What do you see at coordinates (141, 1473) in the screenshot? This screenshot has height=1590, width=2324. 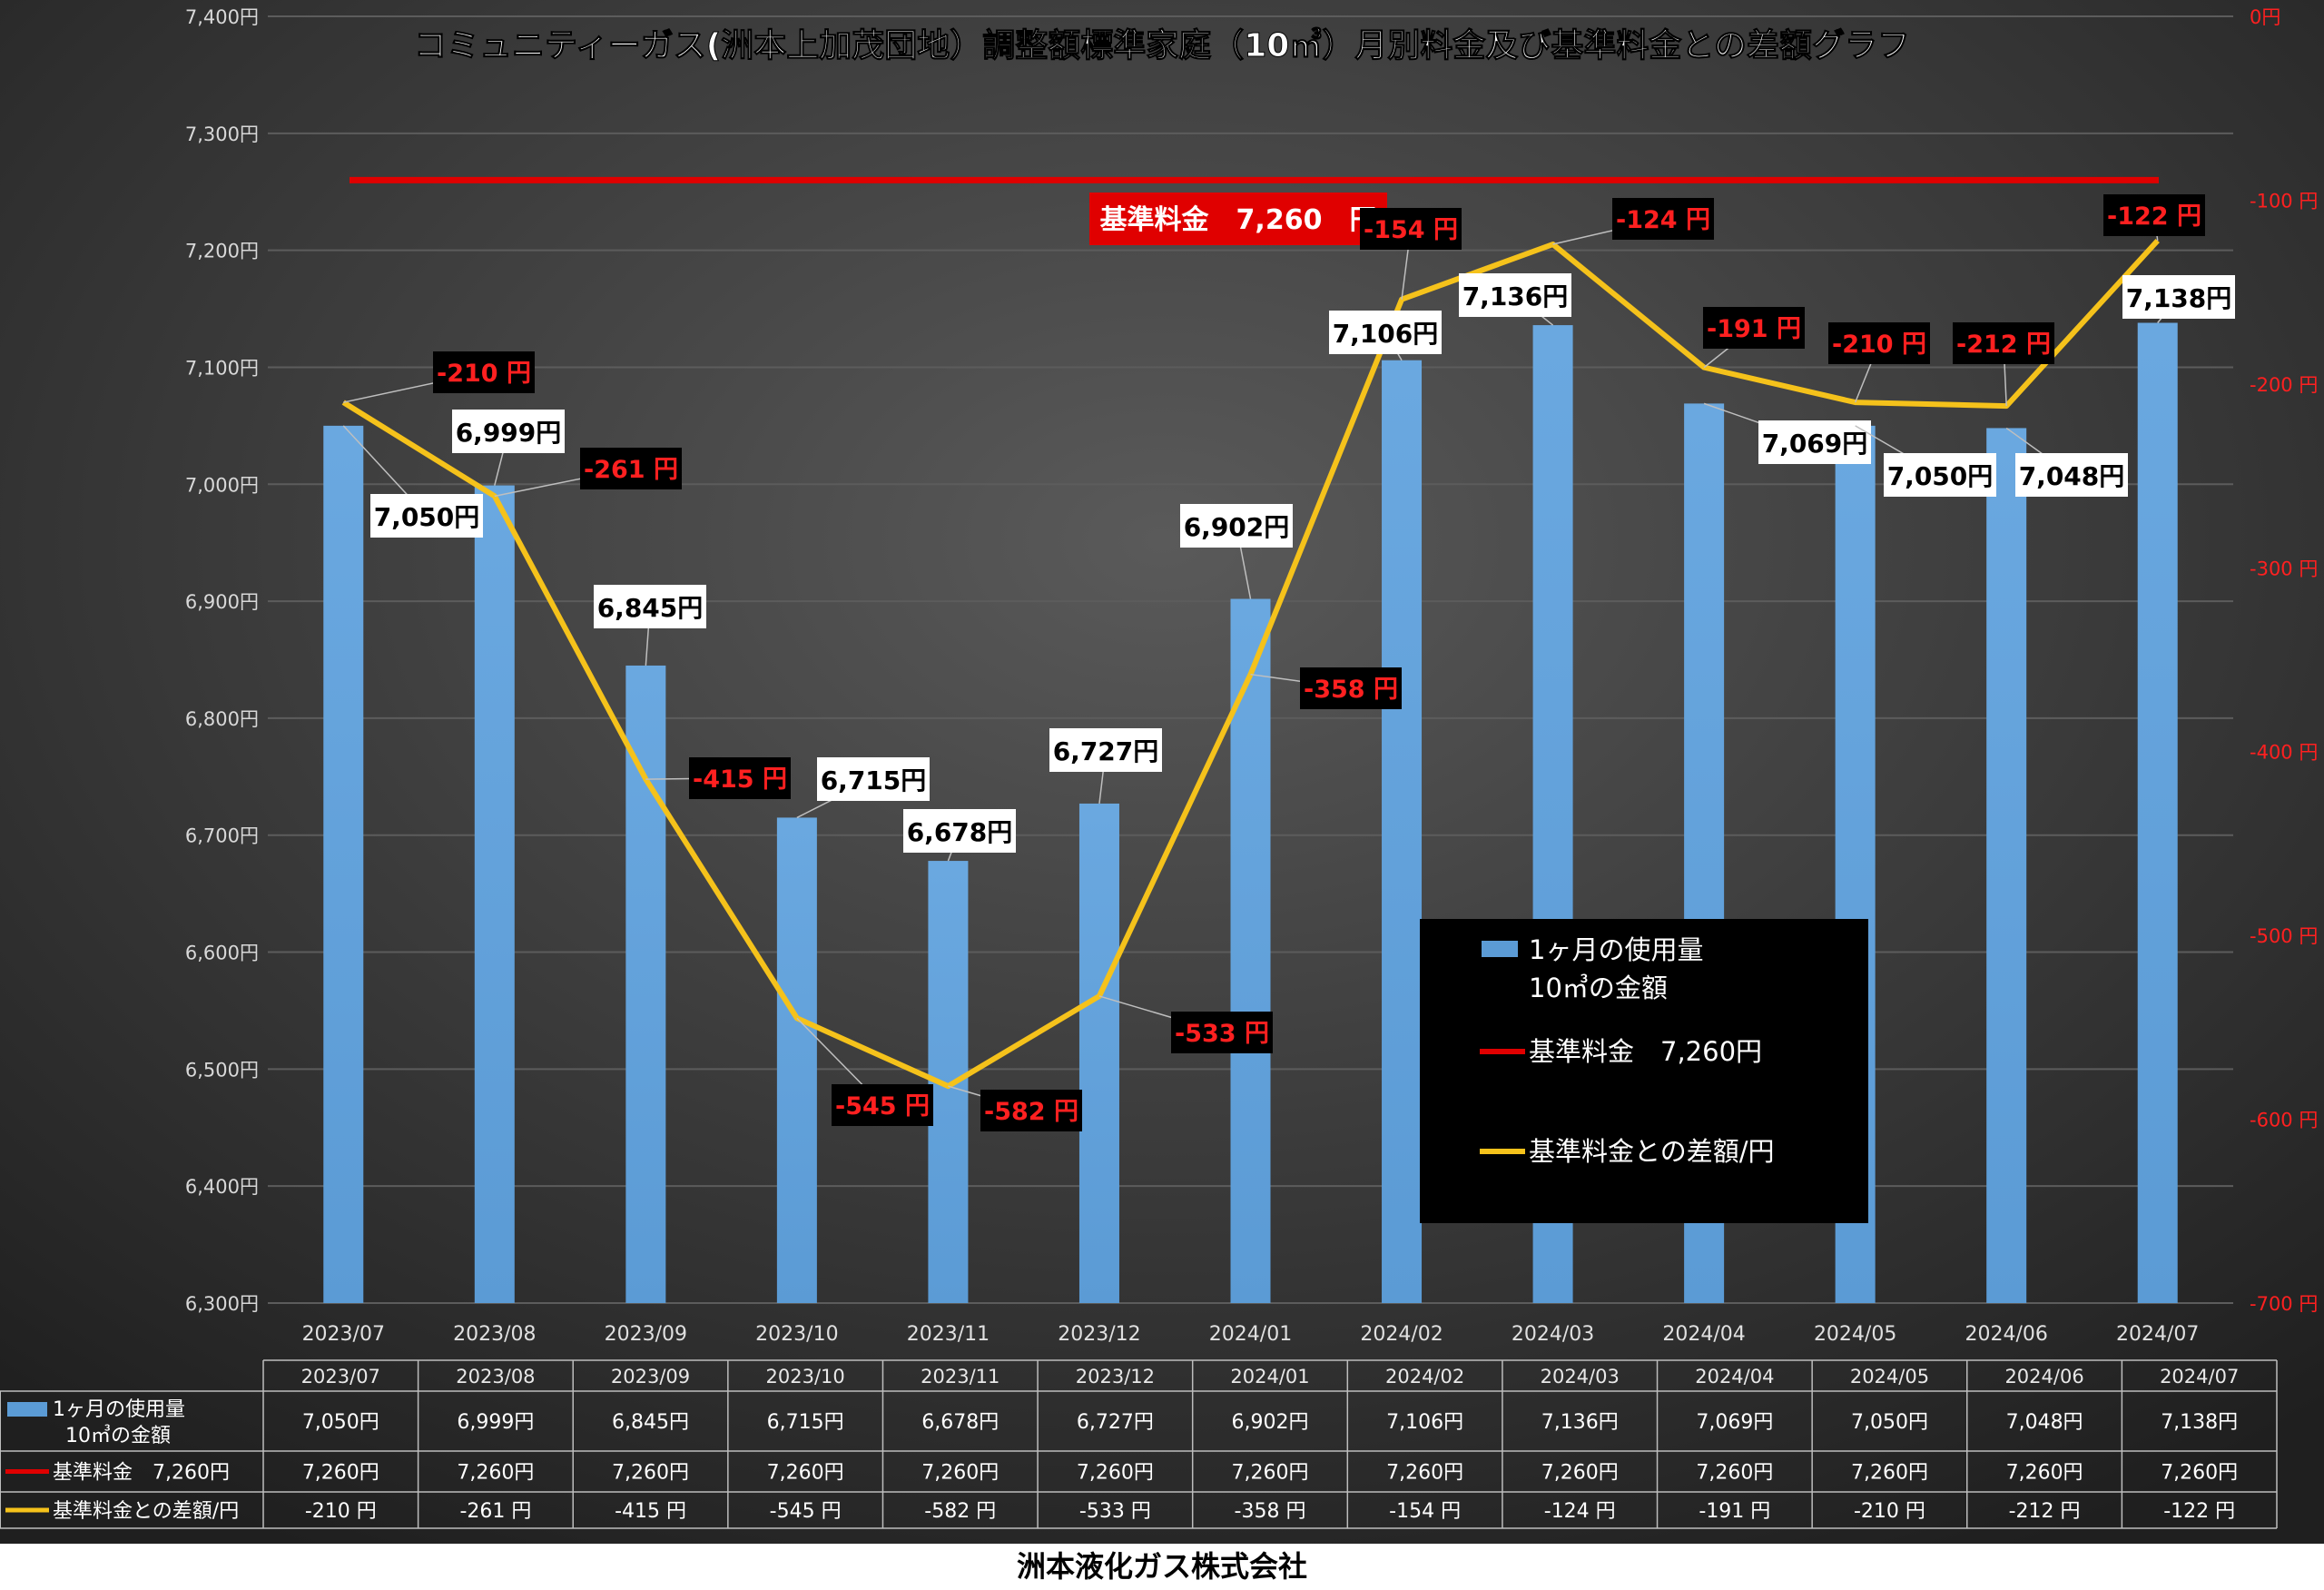 I see `table-row-label: 基準料金 7,260円` at bounding box center [141, 1473].